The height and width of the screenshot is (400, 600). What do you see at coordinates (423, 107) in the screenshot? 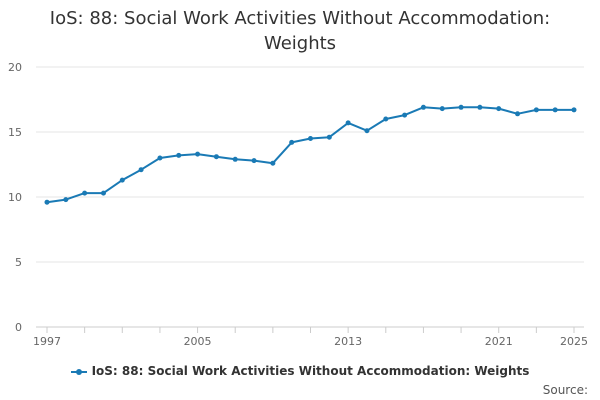
I see `data-point-2017` at bounding box center [423, 107].